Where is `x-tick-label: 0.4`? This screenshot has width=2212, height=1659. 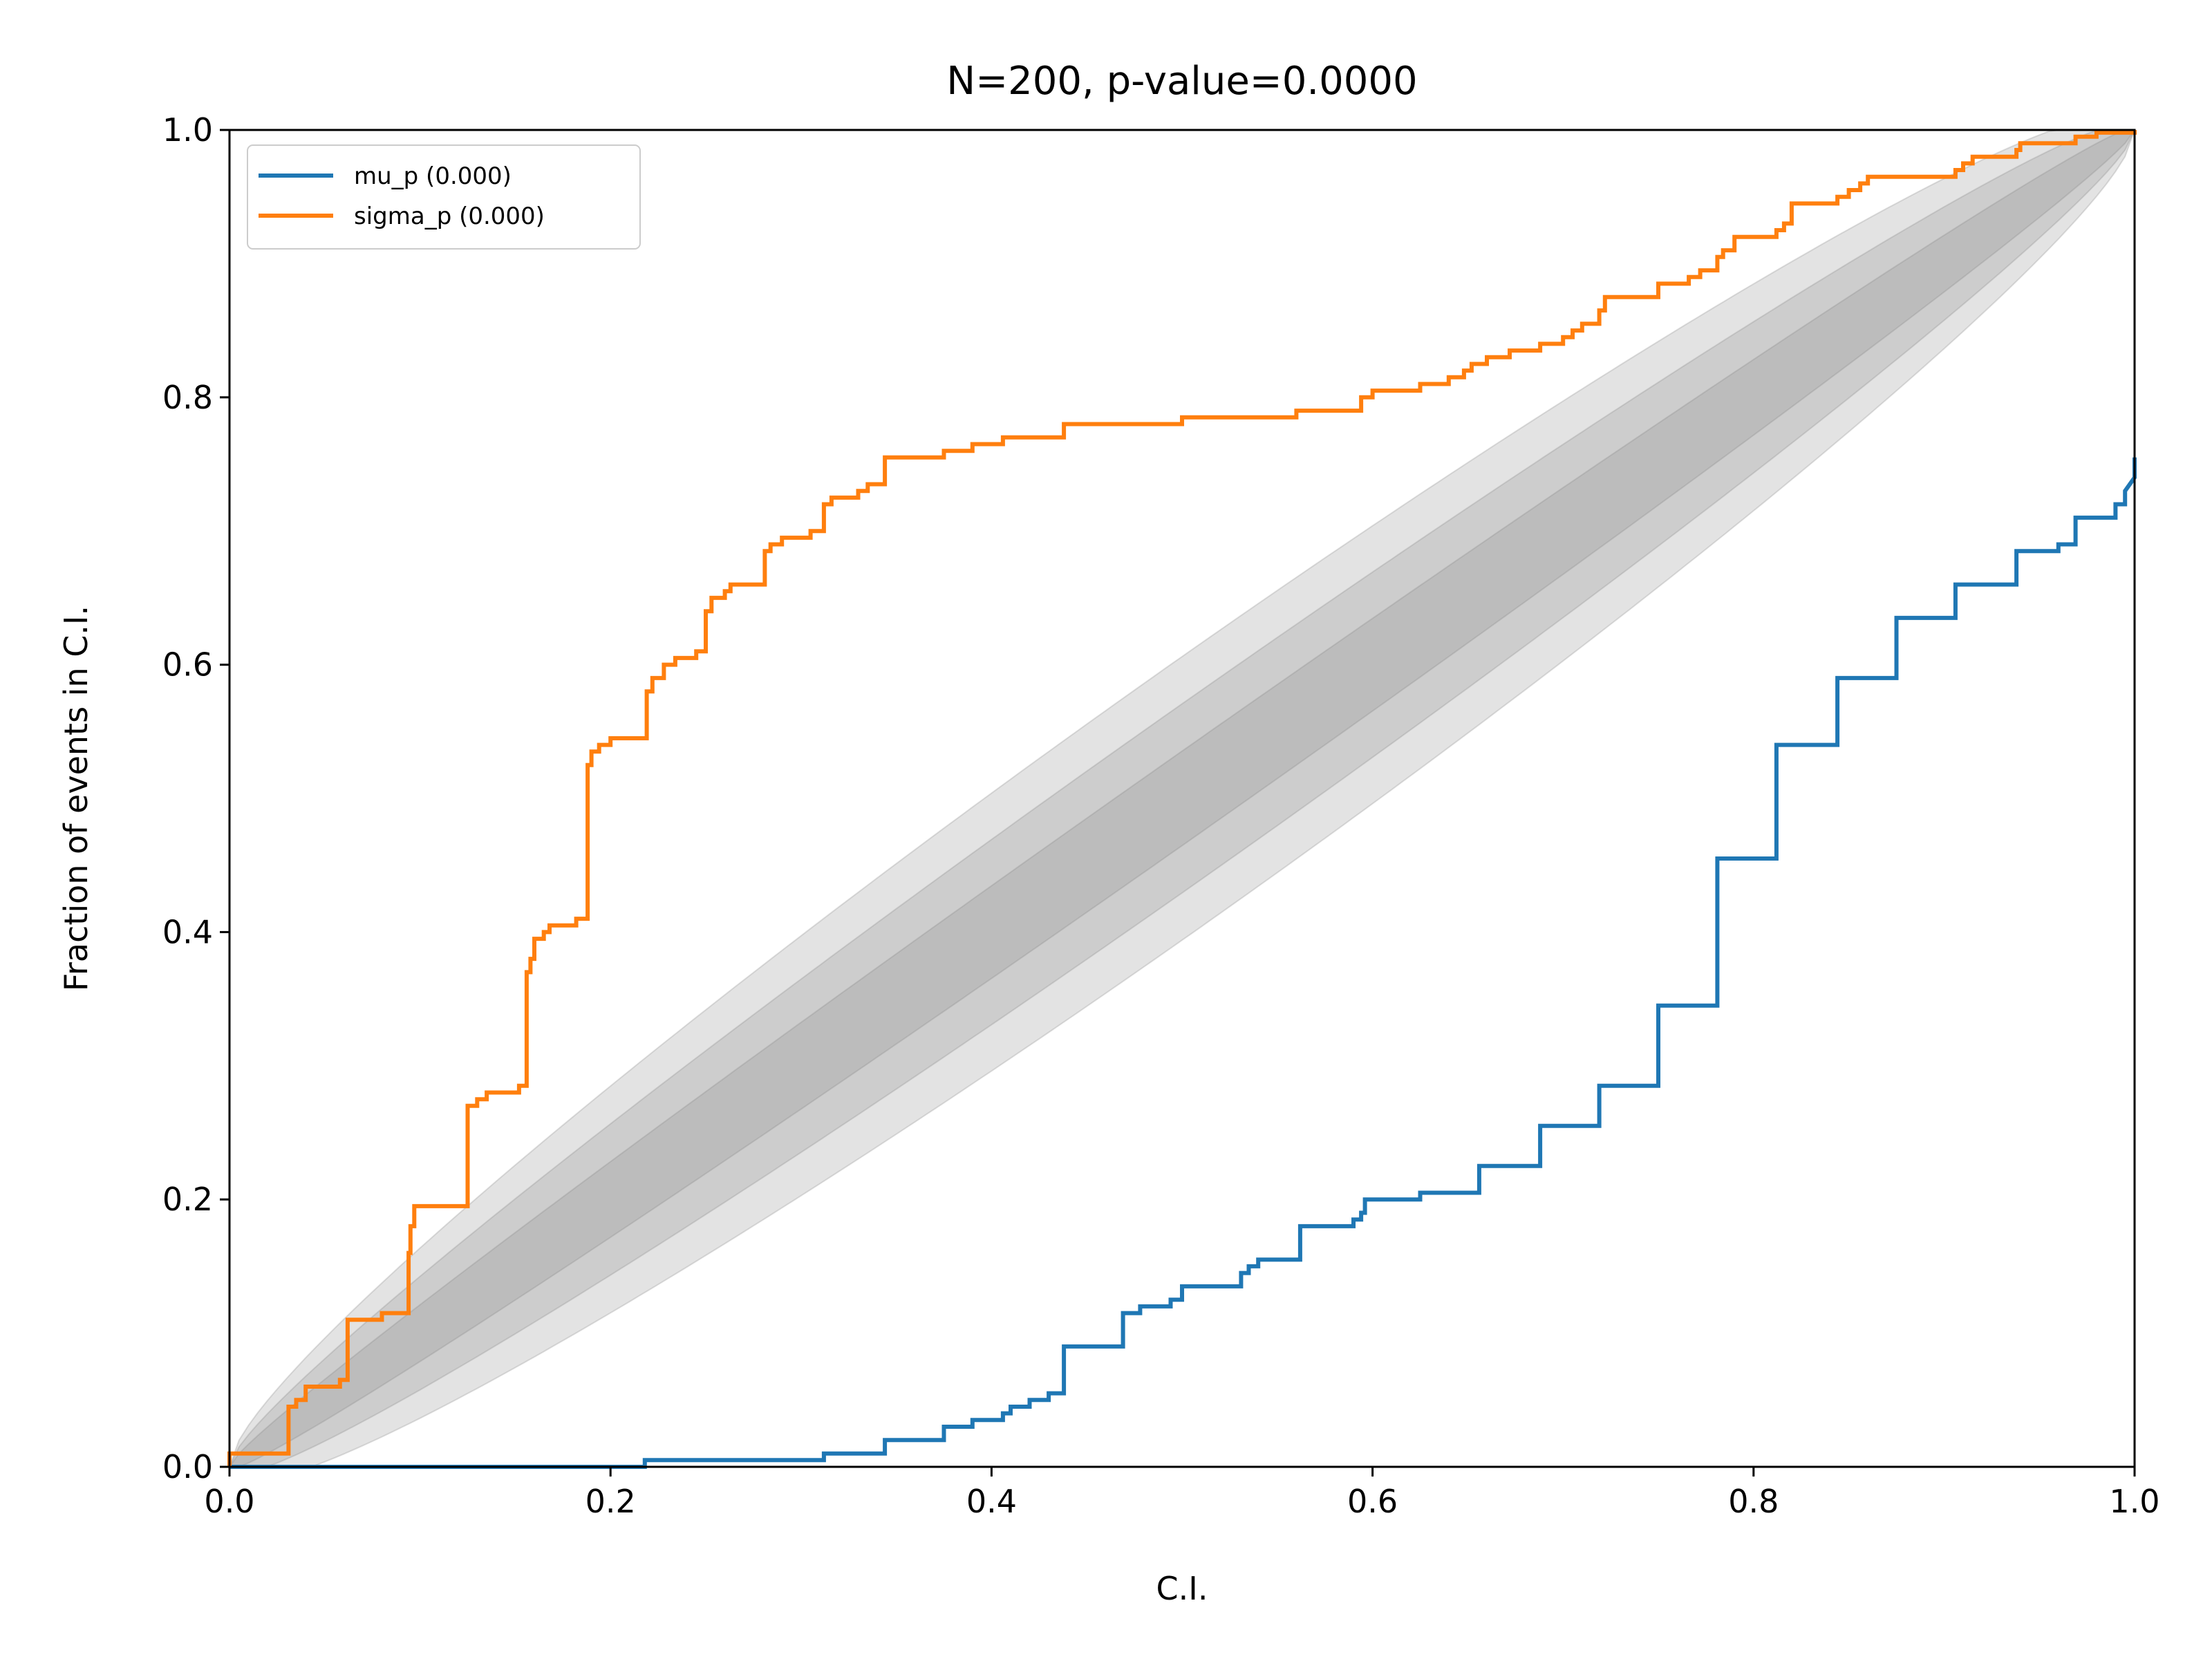 x-tick-label: 0.4 is located at coordinates (992, 1502).